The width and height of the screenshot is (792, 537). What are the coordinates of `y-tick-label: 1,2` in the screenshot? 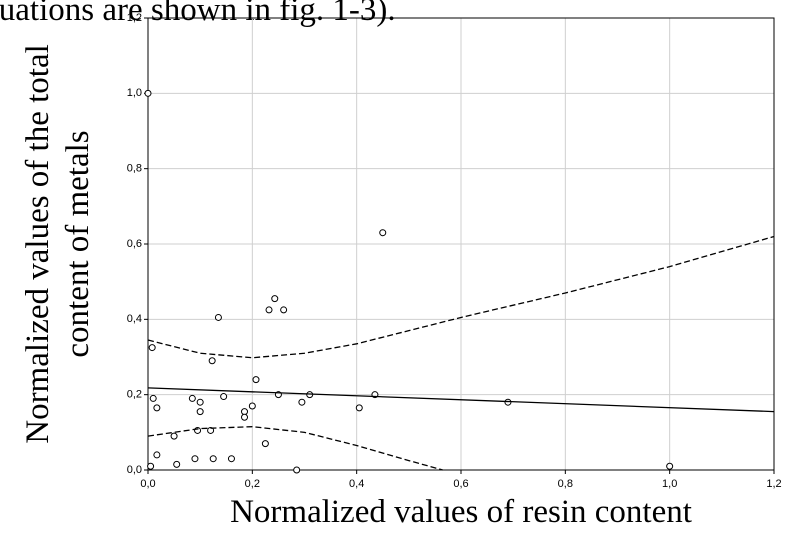 It's located at (134, 18).